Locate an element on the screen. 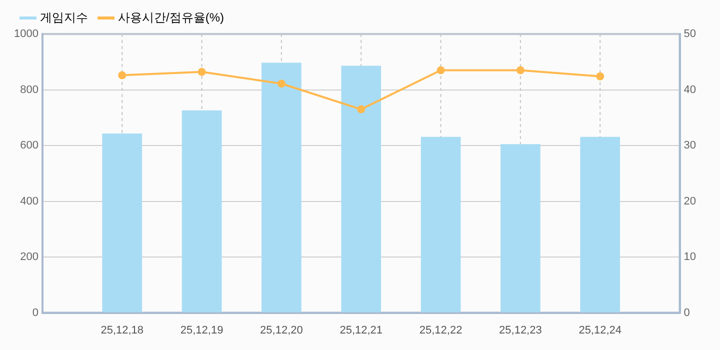 Image resolution: width=720 pixels, height=350 pixels. y-tick-label: 600 is located at coordinates (29, 146).